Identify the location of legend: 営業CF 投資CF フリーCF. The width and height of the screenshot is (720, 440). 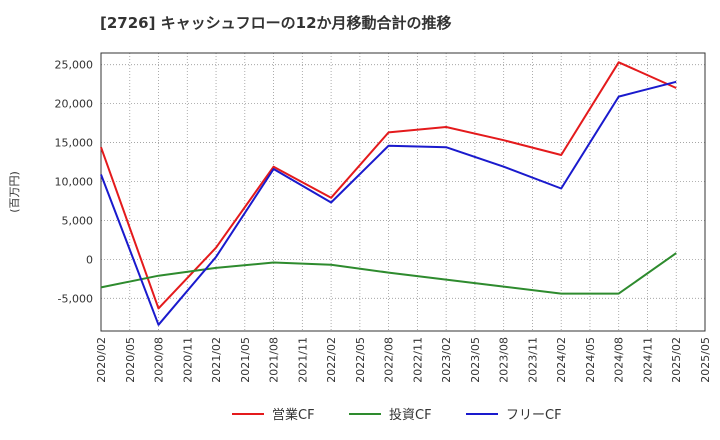
(397, 415).